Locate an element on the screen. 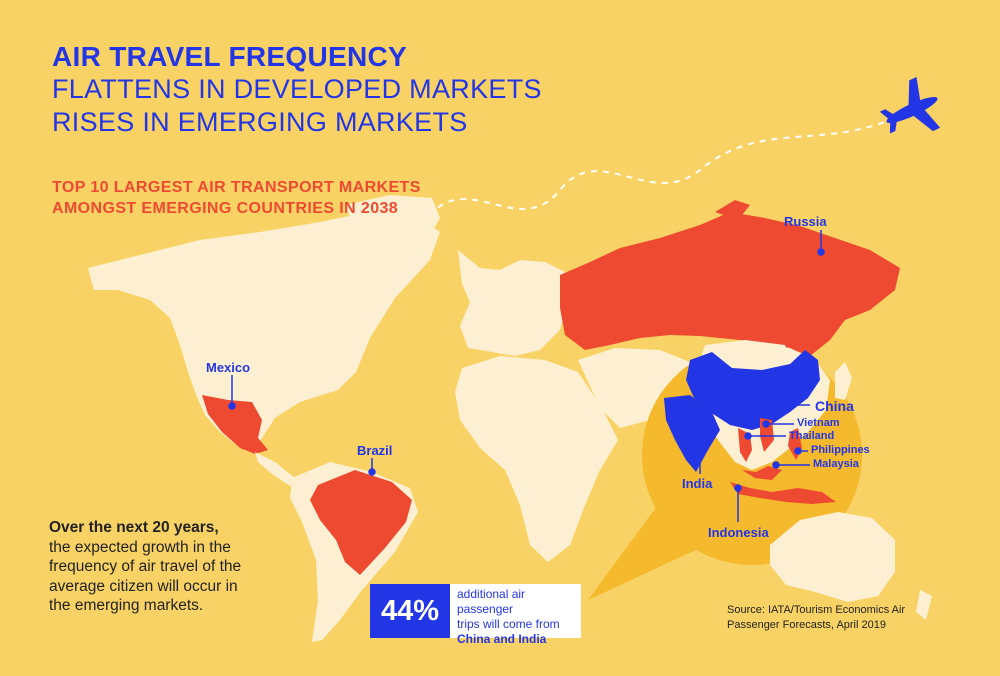  label-mexico: Mexico is located at coordinates (228, 367).